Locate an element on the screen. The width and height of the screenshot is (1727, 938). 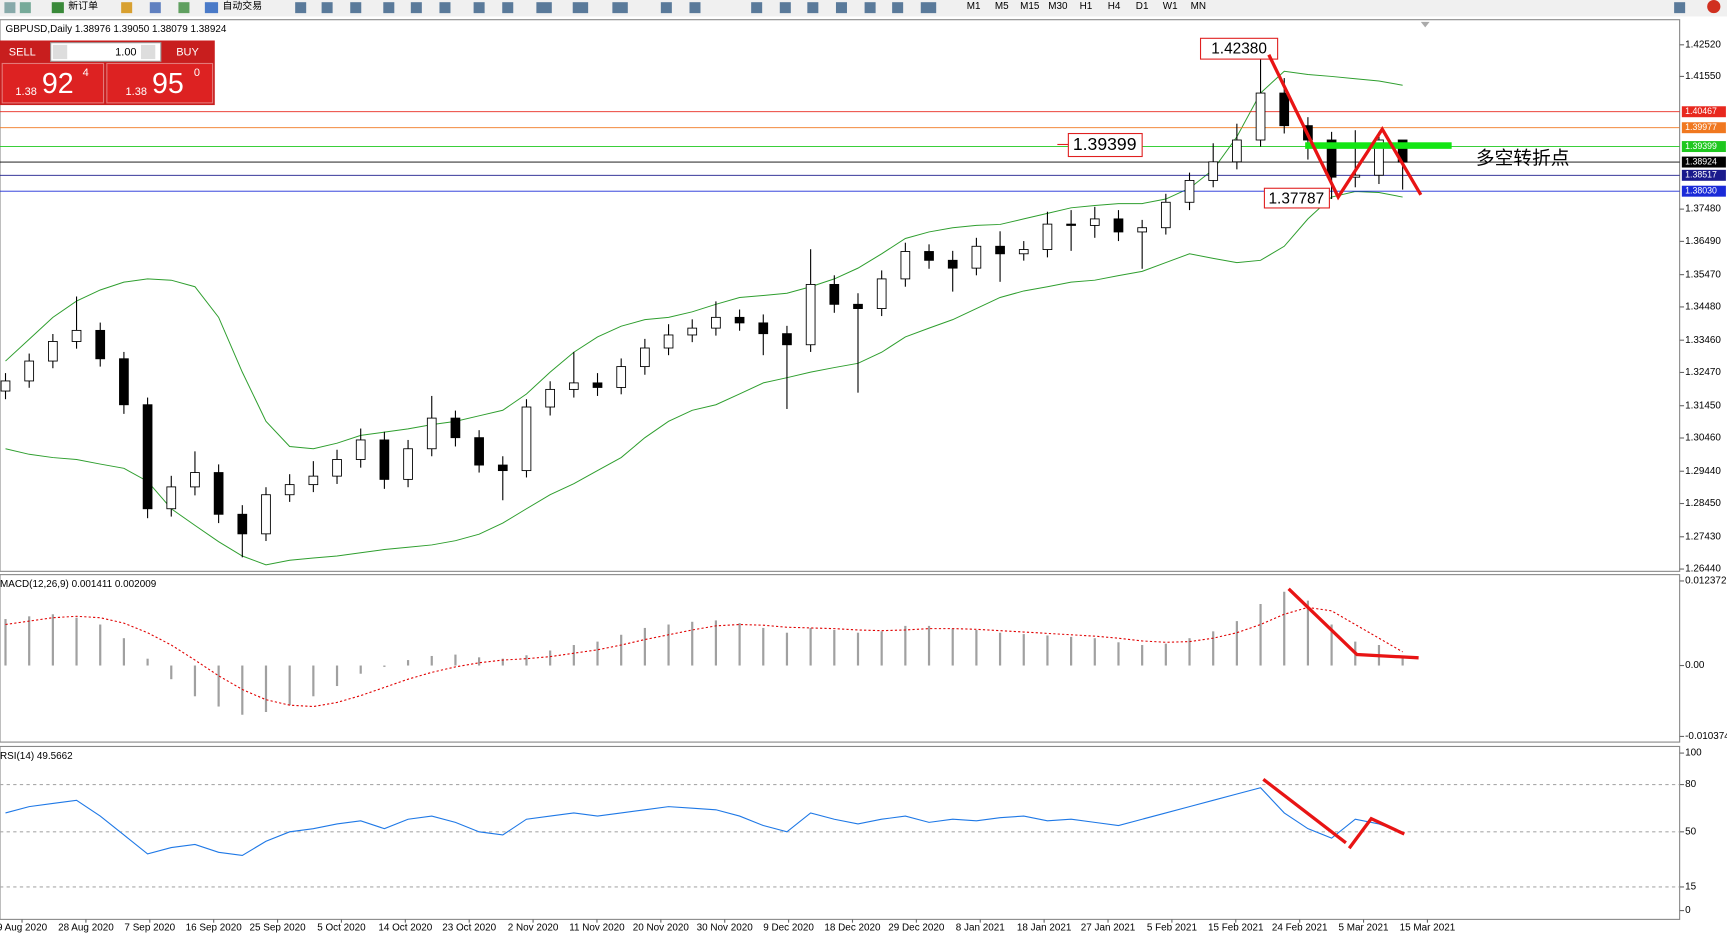
y-tick-label: 1.27430 is located at coordinates (1703, 536).